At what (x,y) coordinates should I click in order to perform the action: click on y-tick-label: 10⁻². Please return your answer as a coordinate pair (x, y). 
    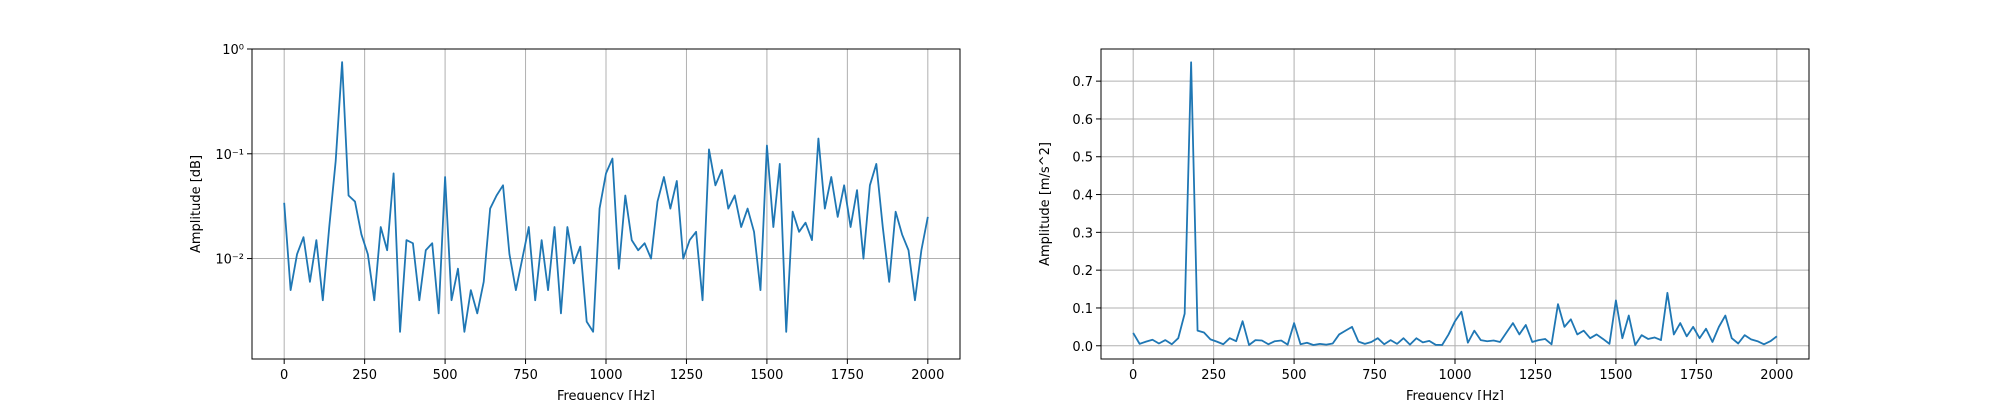
    Looking at the image, I should click on (229, 260).